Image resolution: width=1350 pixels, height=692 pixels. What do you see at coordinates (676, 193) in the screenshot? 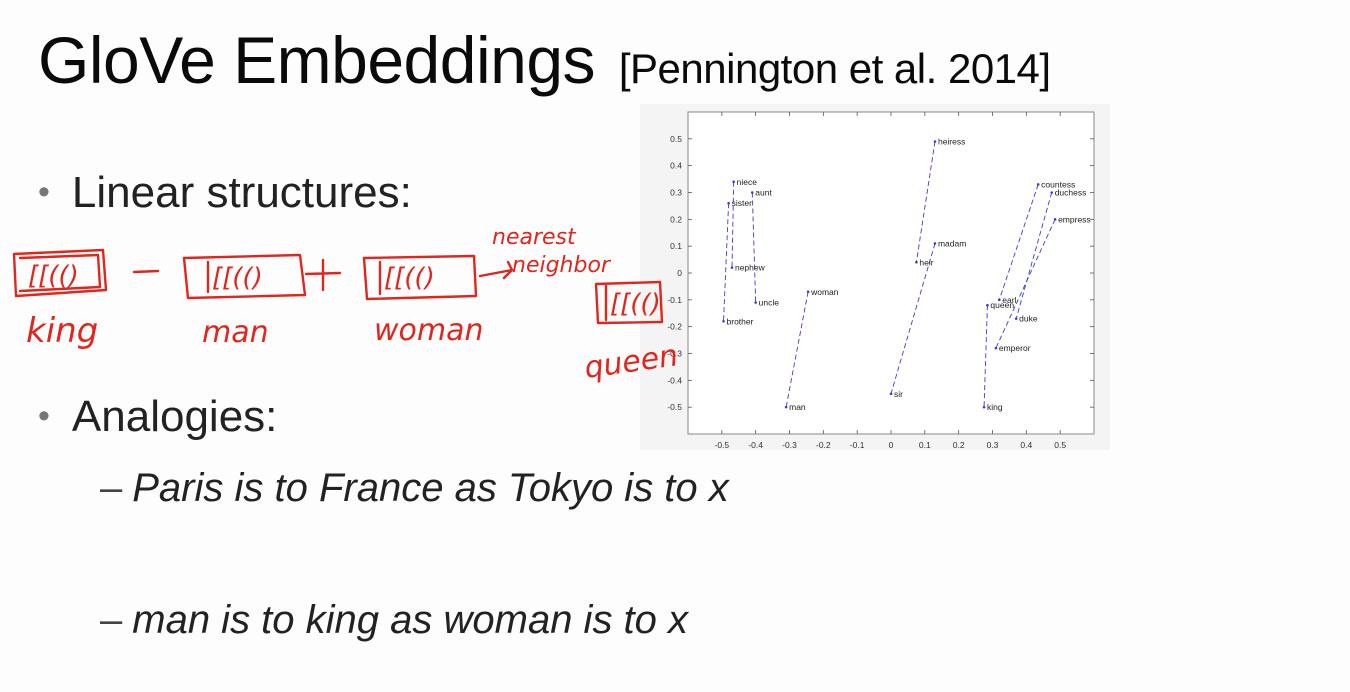
I see `y-tick-label: 0.3` at bounding box center [676, 193].